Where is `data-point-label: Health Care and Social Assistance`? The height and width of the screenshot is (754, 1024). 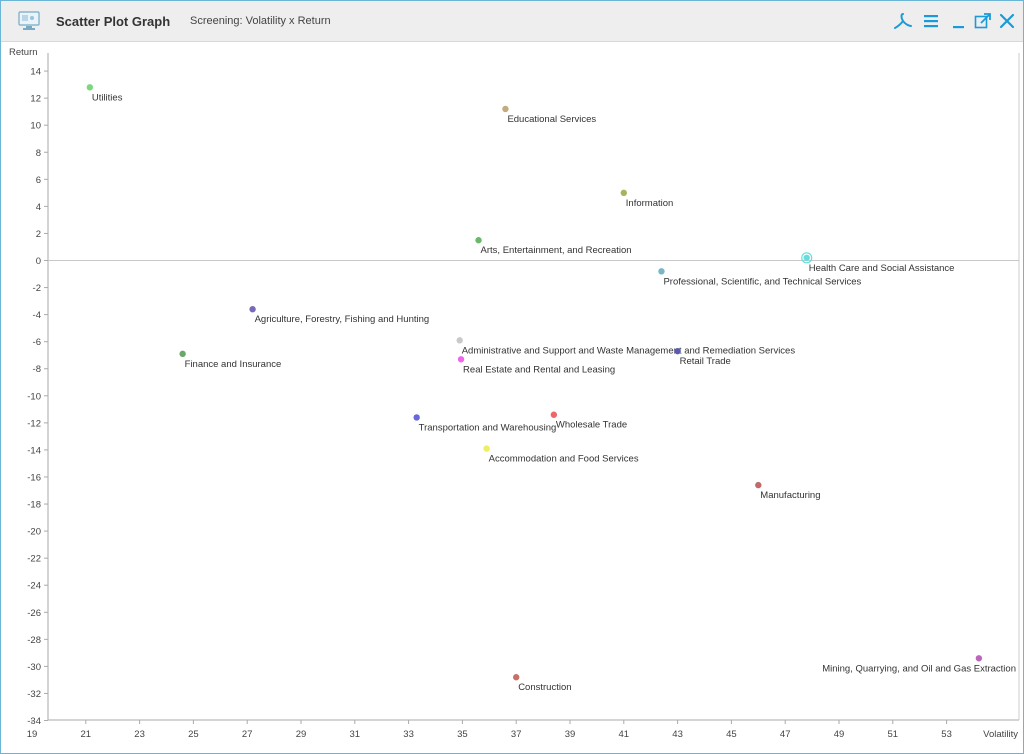
data-point-label: Health Care and Social Assistance is located at coordinates (882, 268).